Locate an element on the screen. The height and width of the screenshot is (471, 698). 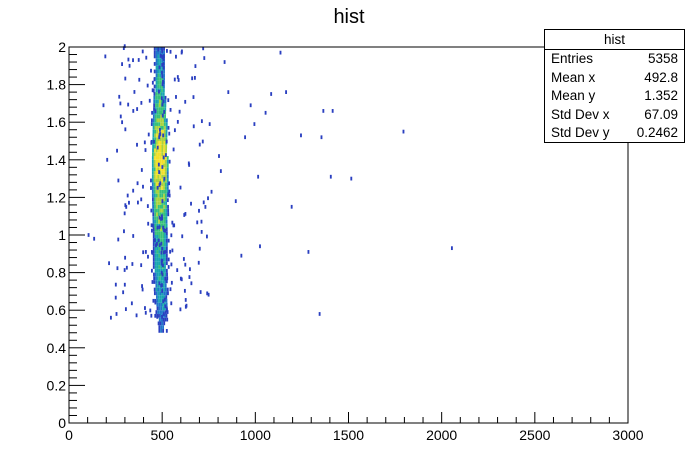
y-tick-label: 2 is located at coordinates (62, 47).